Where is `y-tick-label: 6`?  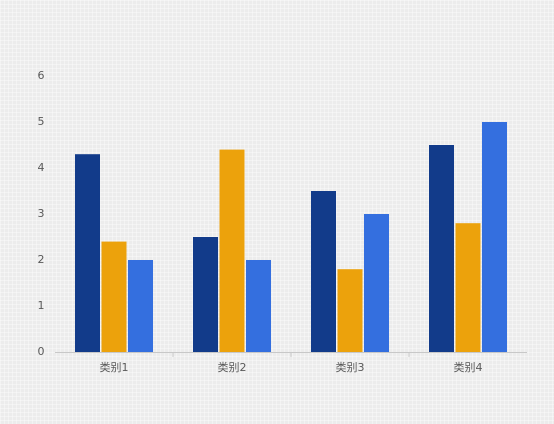 y-tick-label: 6 is located at coordinates (41, 75).